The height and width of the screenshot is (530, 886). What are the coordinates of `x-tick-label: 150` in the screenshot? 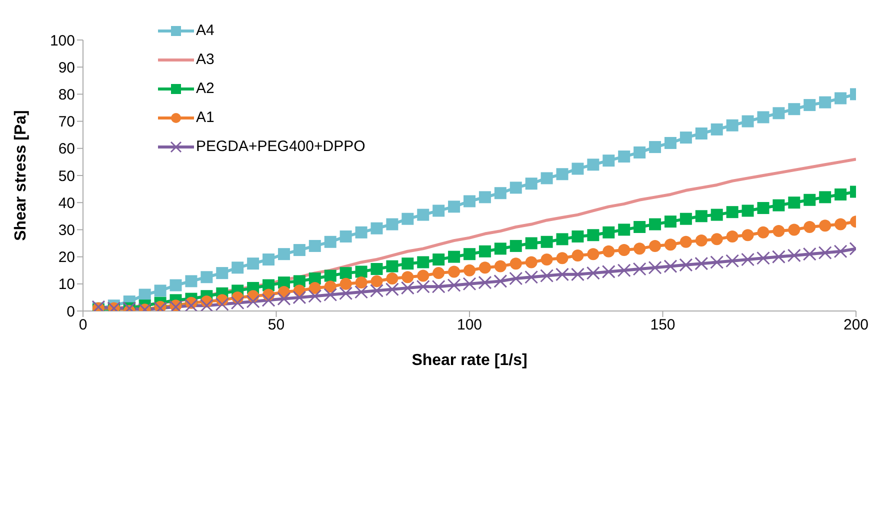 It's located at (663, 325).